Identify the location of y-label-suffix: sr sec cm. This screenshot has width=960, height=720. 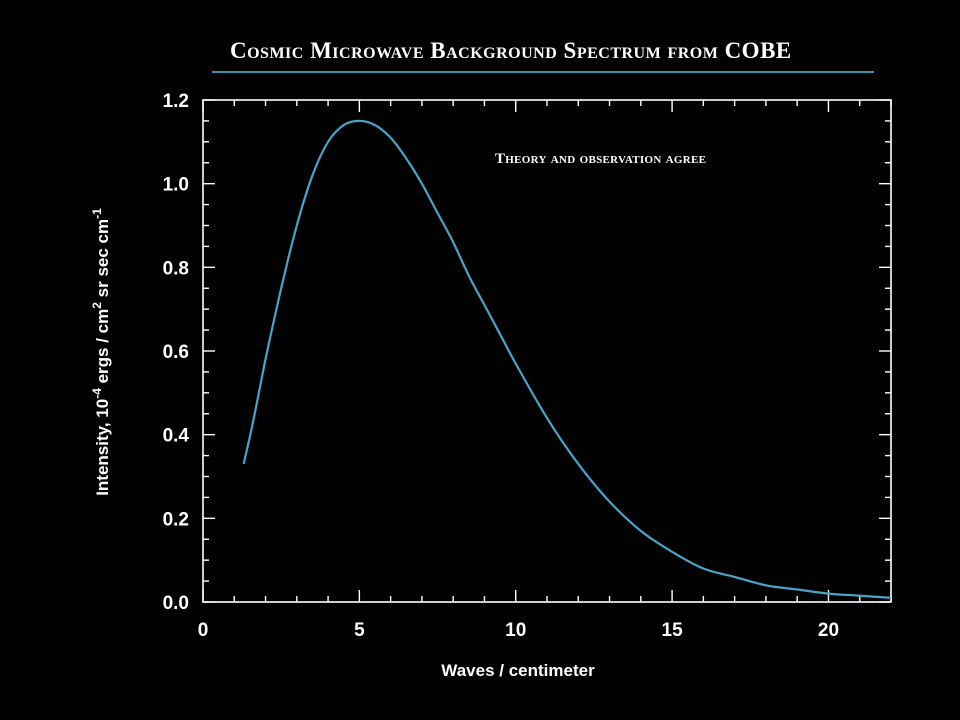
(102, 260).